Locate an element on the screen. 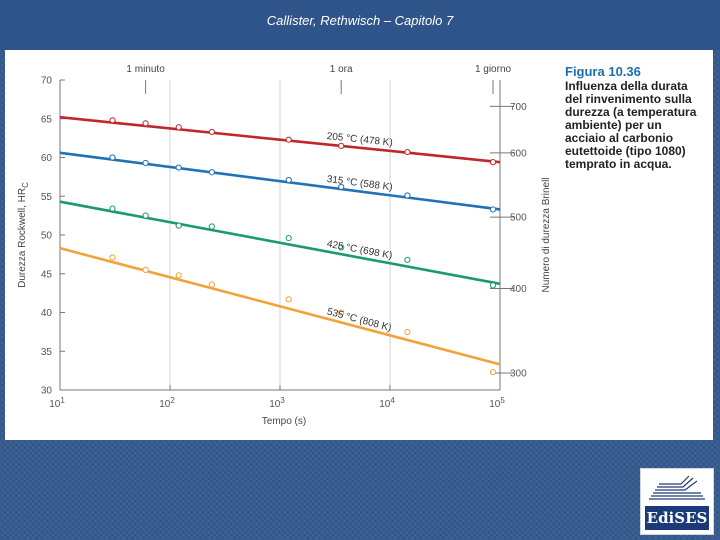  slide-title: Callister, Rethwisch – Capitolo 7 is located at coordinates (360, 20).